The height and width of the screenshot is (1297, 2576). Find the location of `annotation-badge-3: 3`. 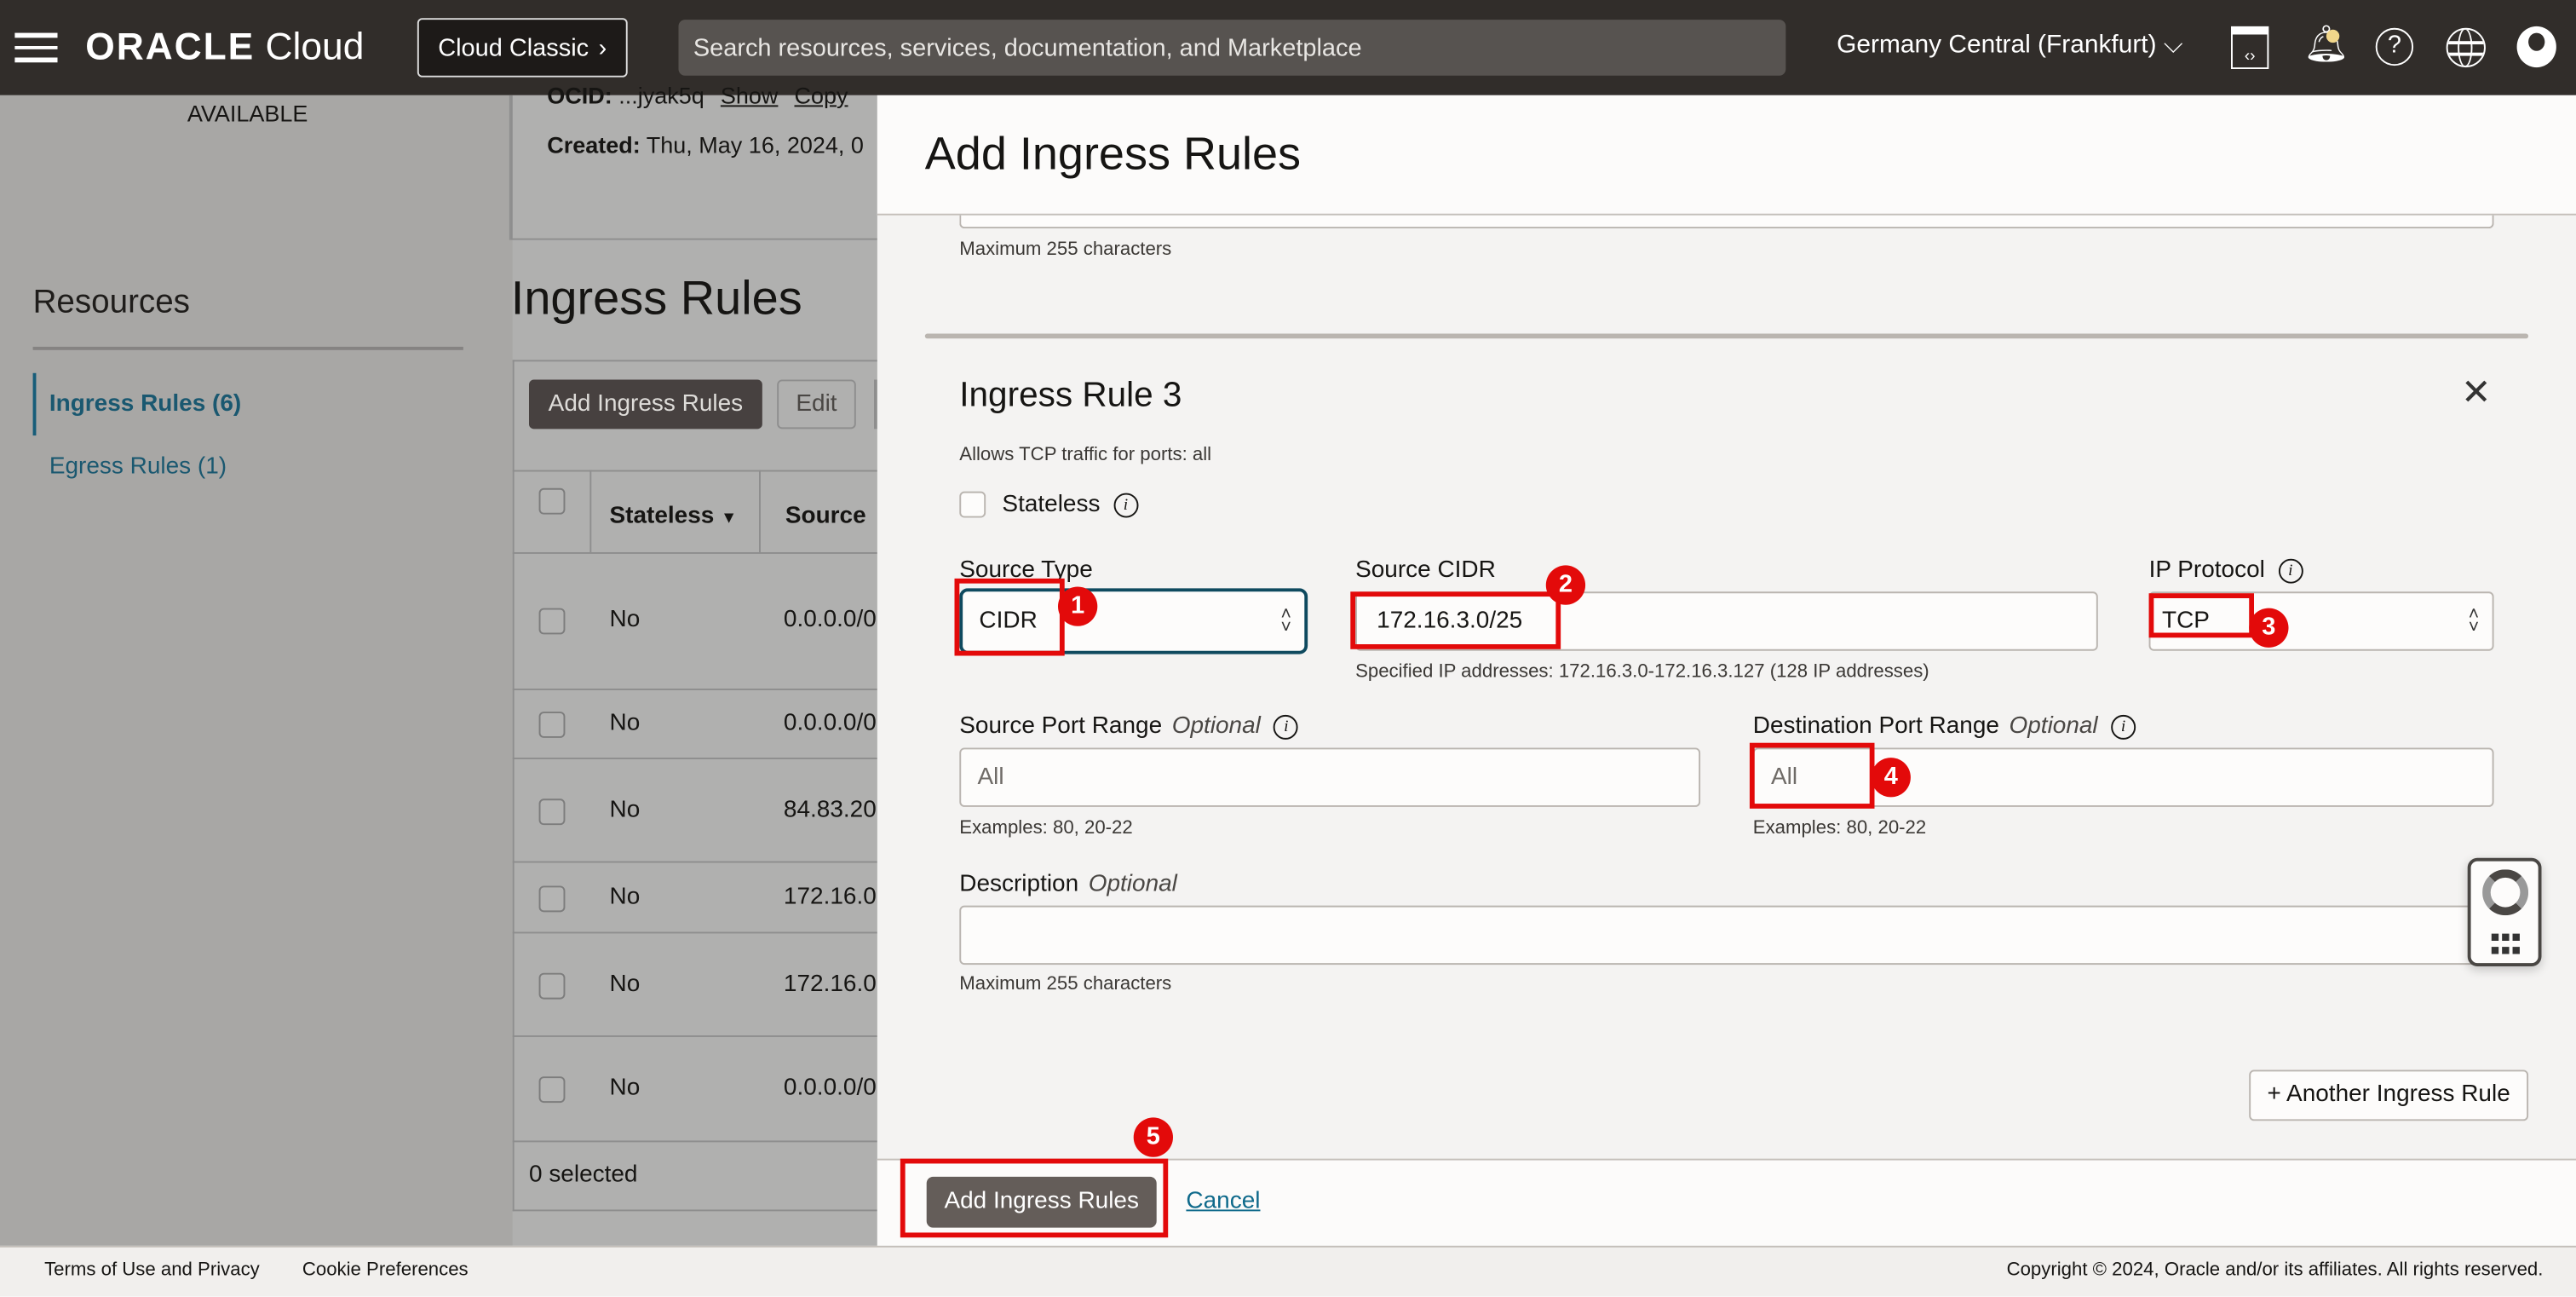

annotation-badge-3: 3 is located at coordinates (2269, 628).